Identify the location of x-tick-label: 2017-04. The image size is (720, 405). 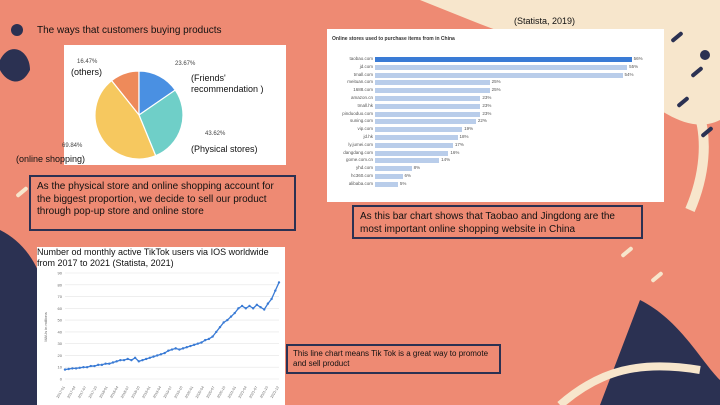
(72, 392).